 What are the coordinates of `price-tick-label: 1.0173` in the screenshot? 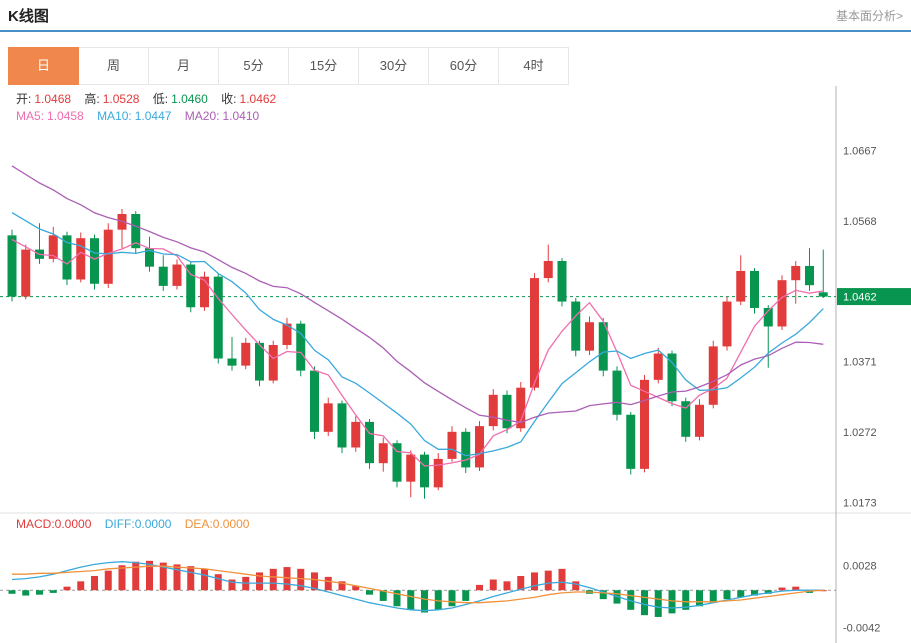 It's located at (860, 503).